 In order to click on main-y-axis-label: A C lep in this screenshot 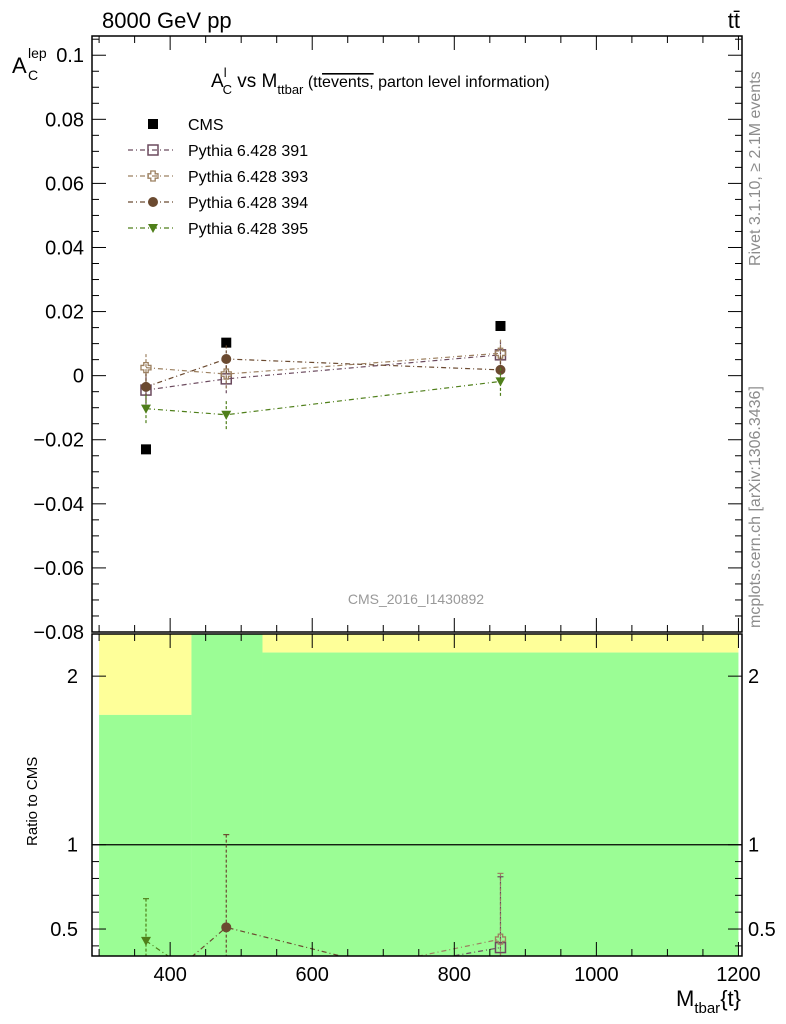, I will do `click(29, 64)`.